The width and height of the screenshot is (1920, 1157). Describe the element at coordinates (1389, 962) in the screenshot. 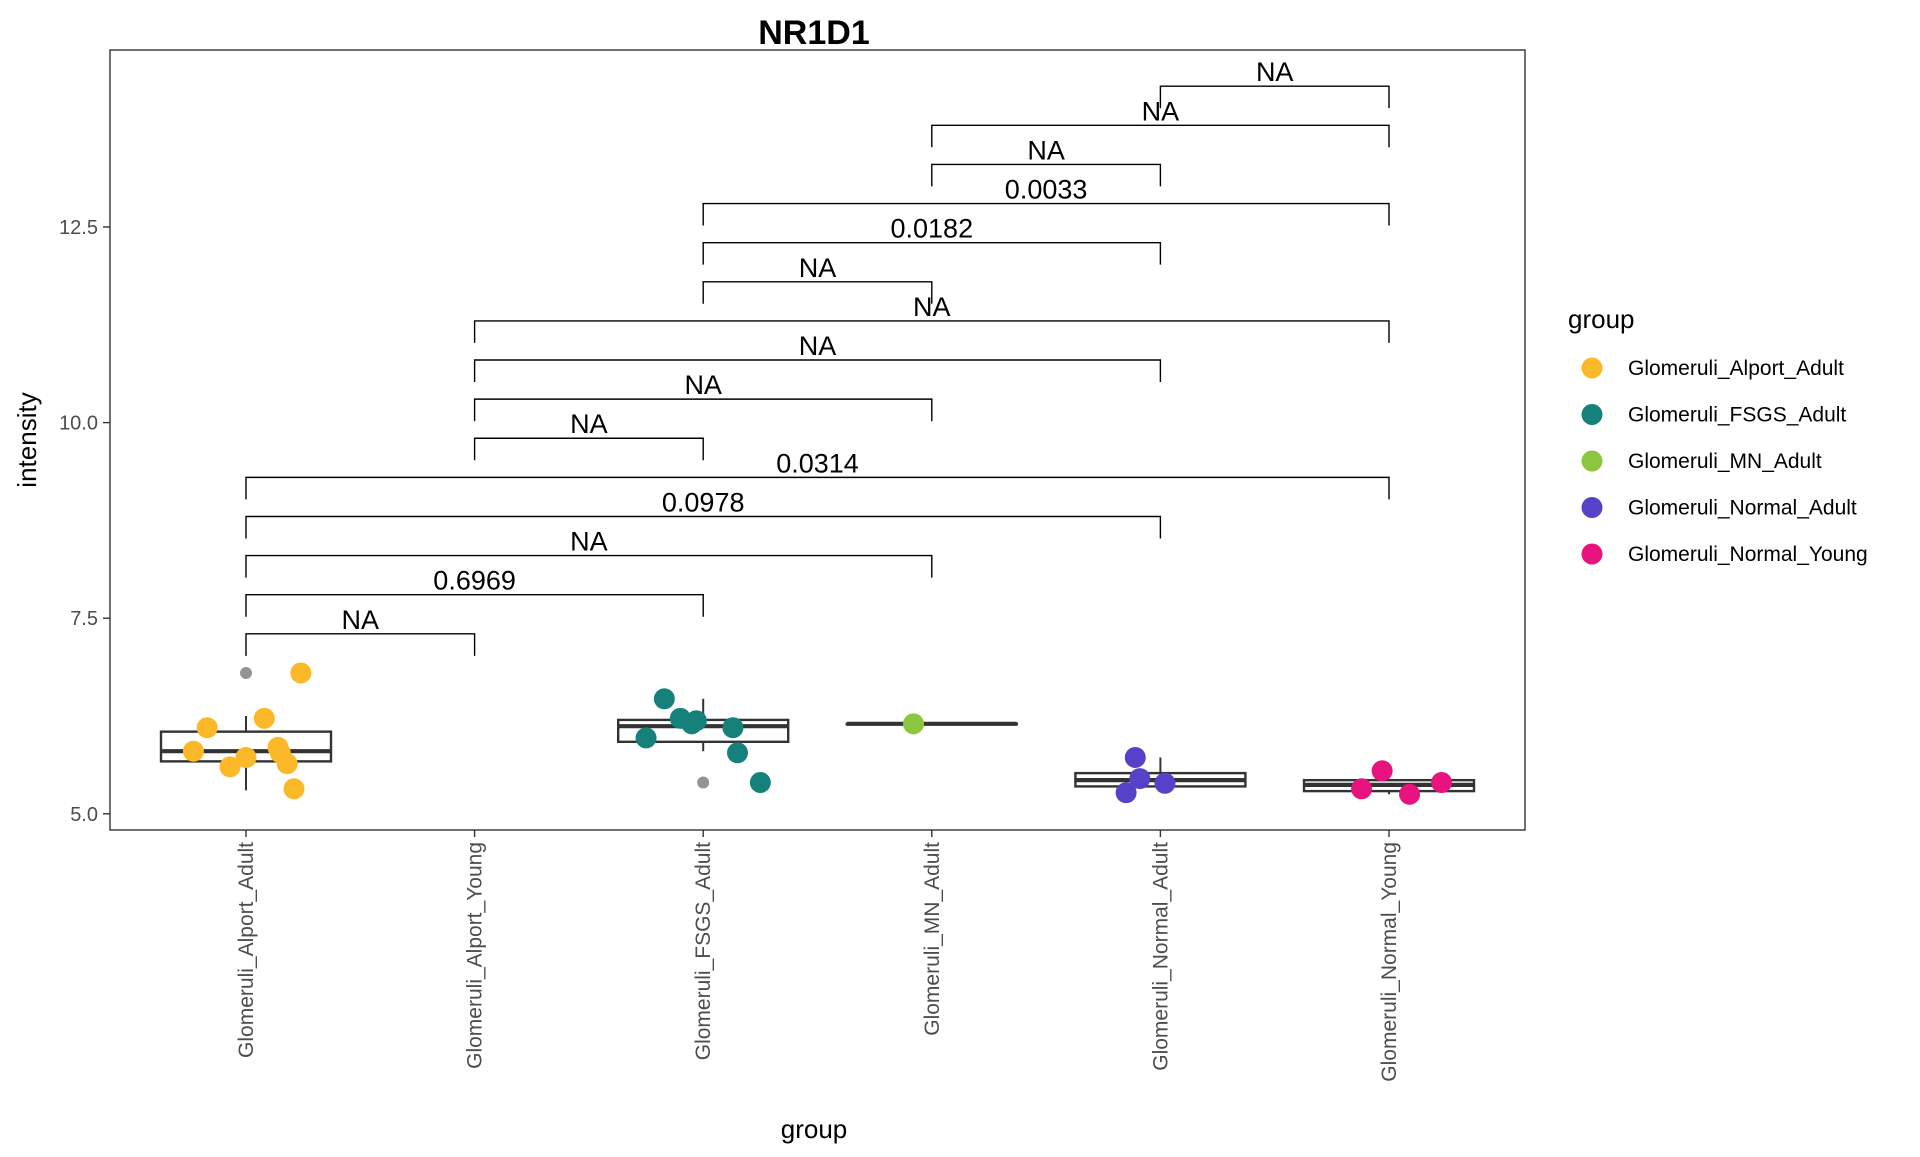

I see `x-tick-label: Glomeruli_Normal_Young` at that location.